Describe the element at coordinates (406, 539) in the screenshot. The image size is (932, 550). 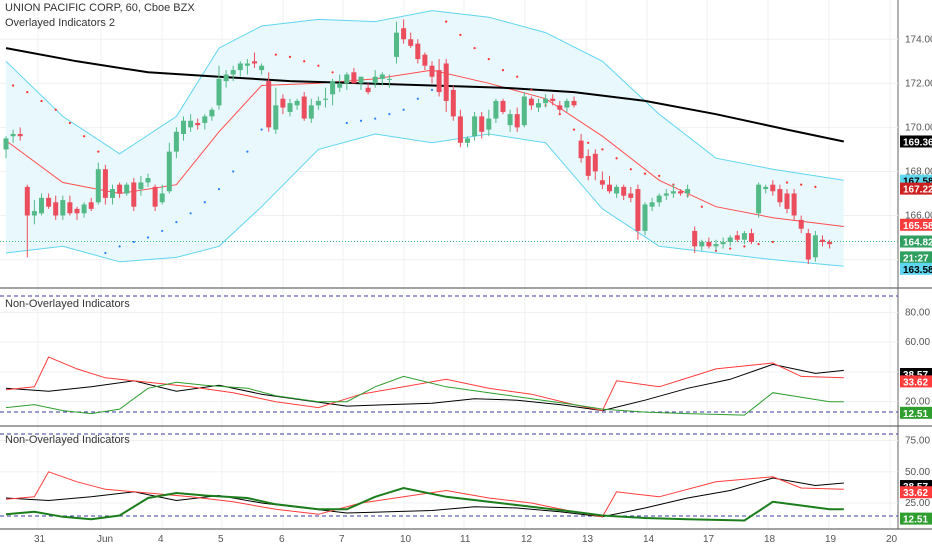
I see `x-tick-label: 10` at that location.